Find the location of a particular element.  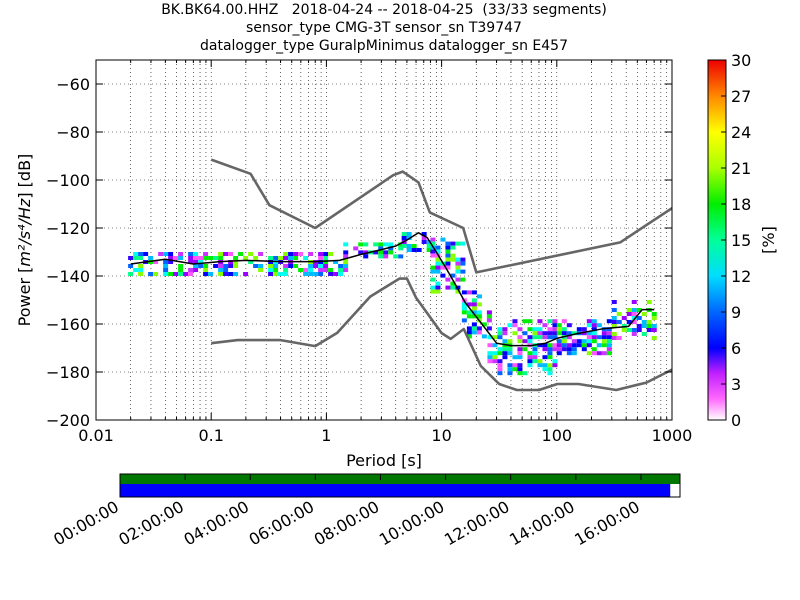

colorbar-tick-label: 9 is located at coordinates (736, 312).